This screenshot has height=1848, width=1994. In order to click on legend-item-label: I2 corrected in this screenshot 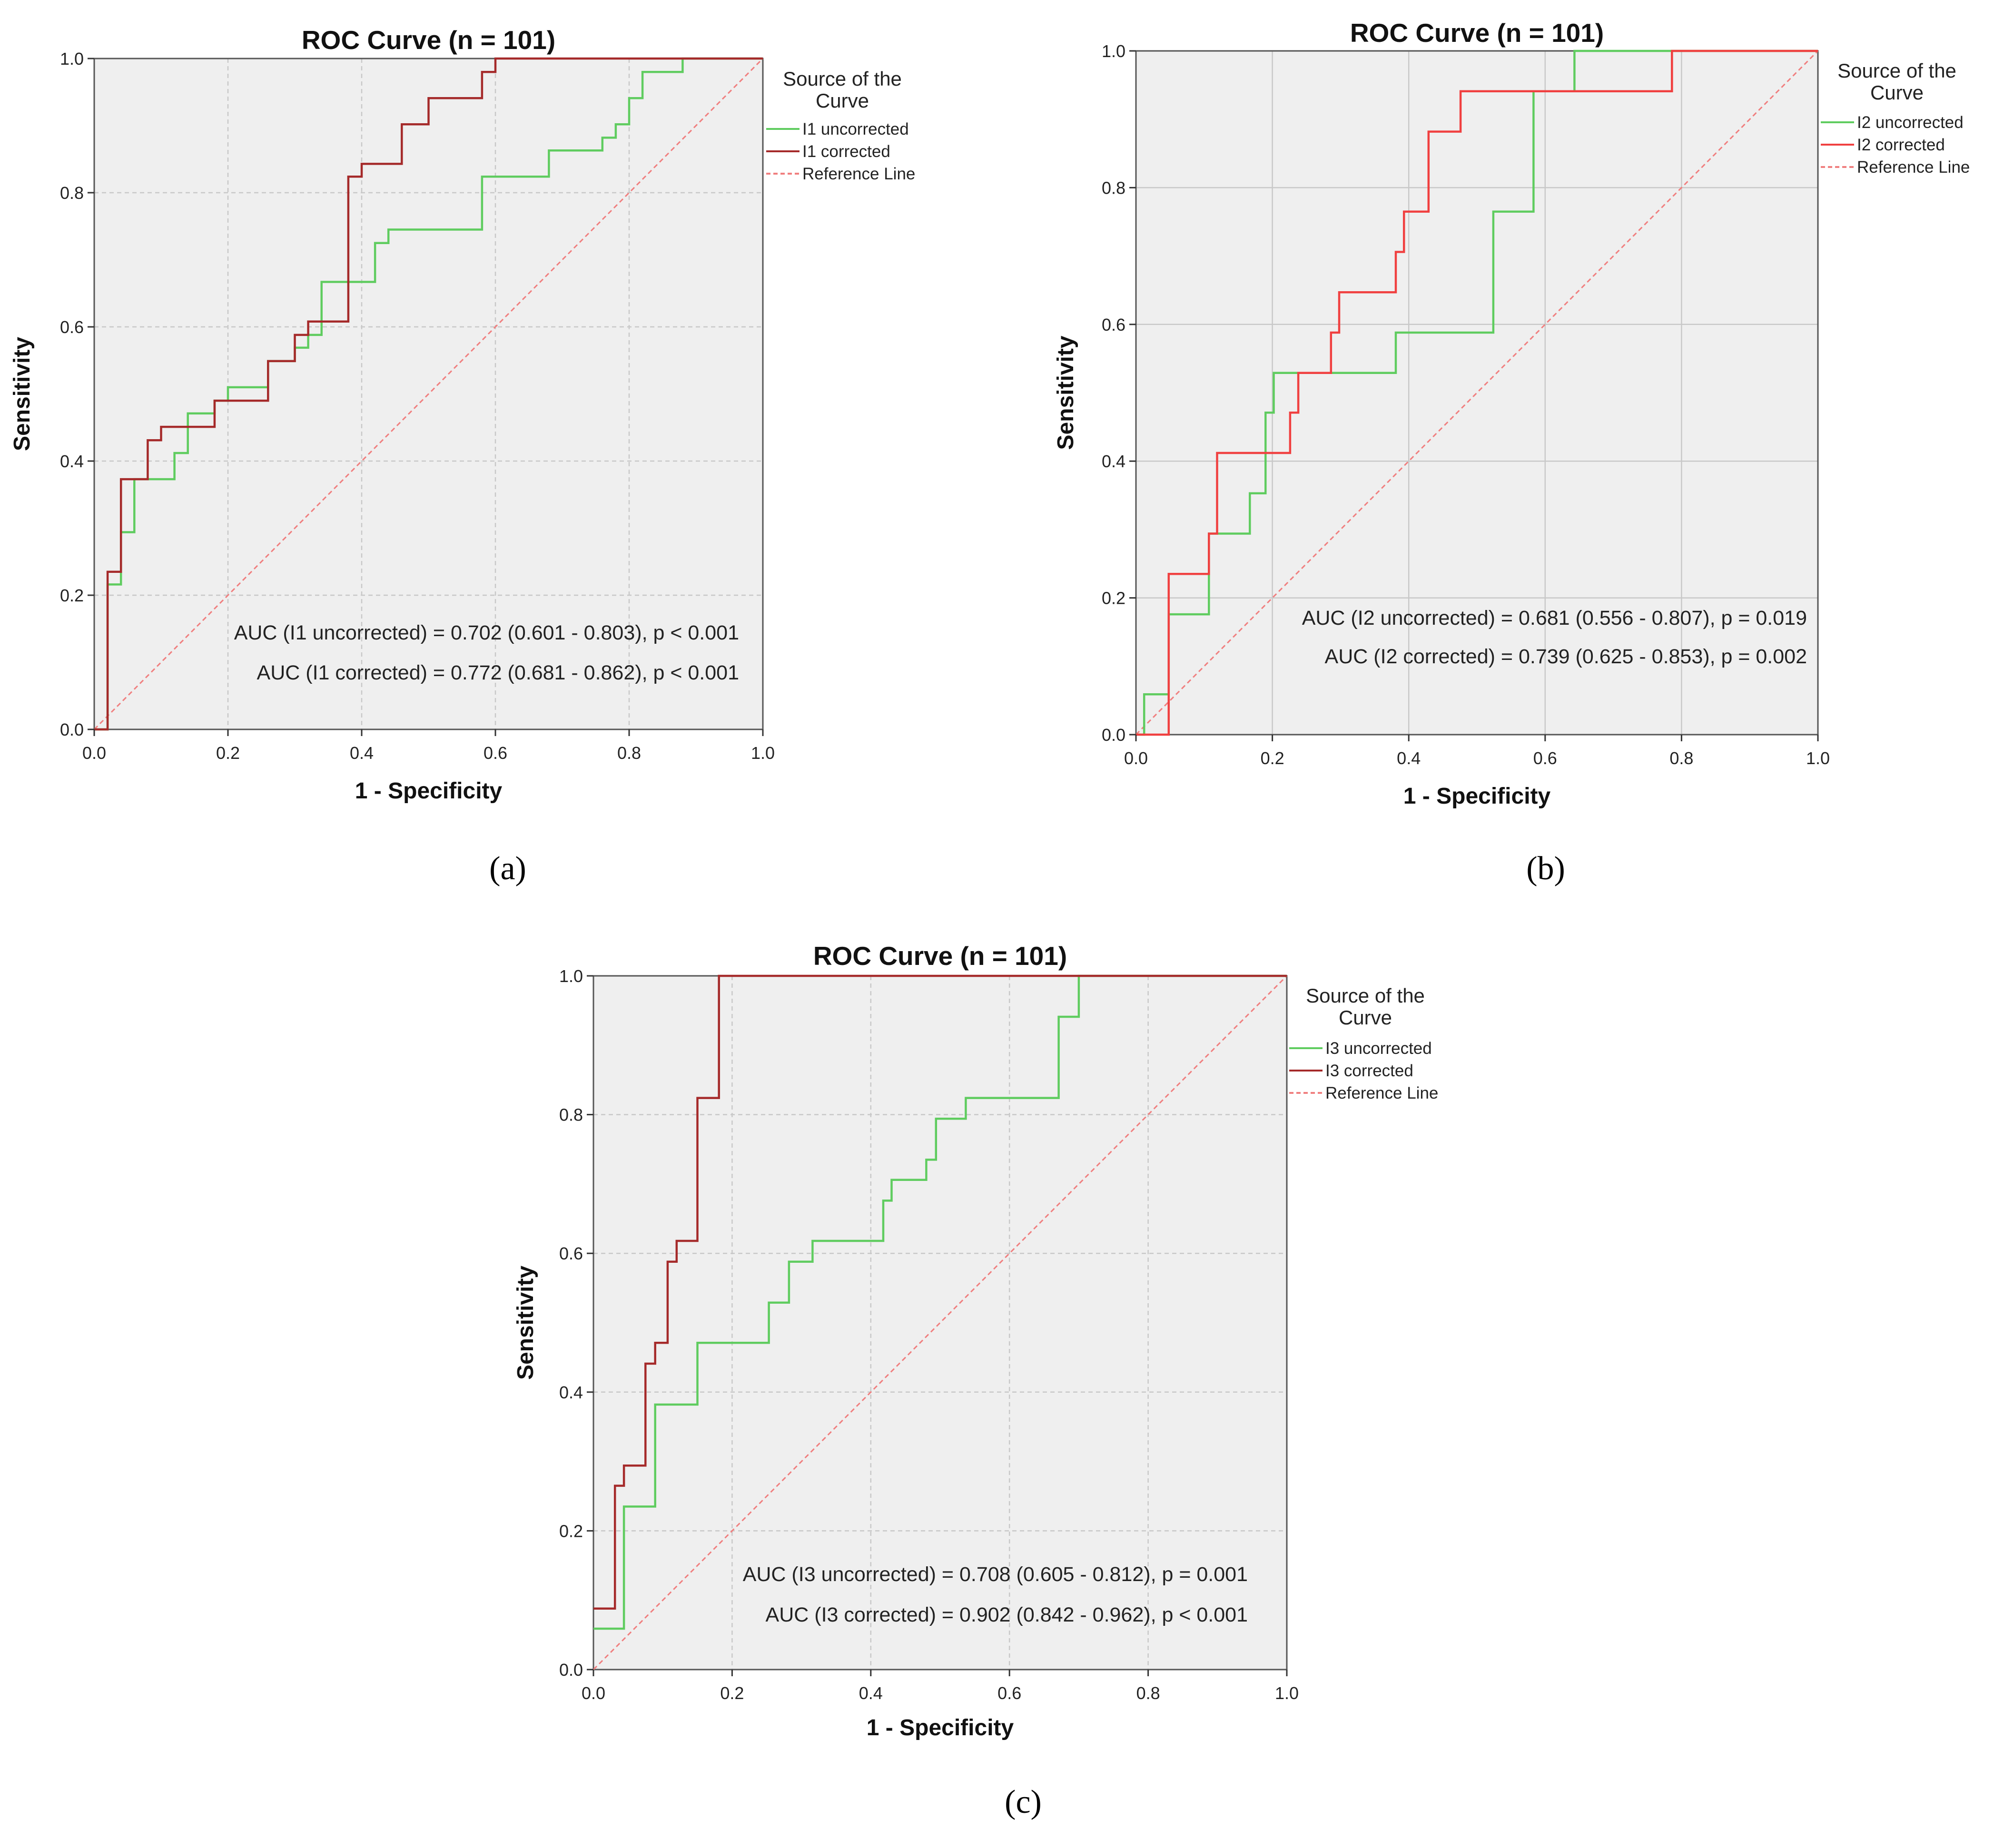, I will do `click(1901, 145)`.